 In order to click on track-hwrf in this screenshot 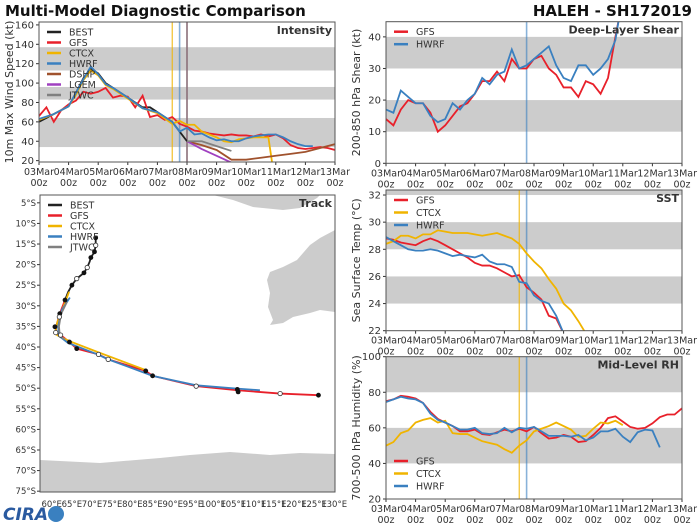, I will do `click(159, 344)`.